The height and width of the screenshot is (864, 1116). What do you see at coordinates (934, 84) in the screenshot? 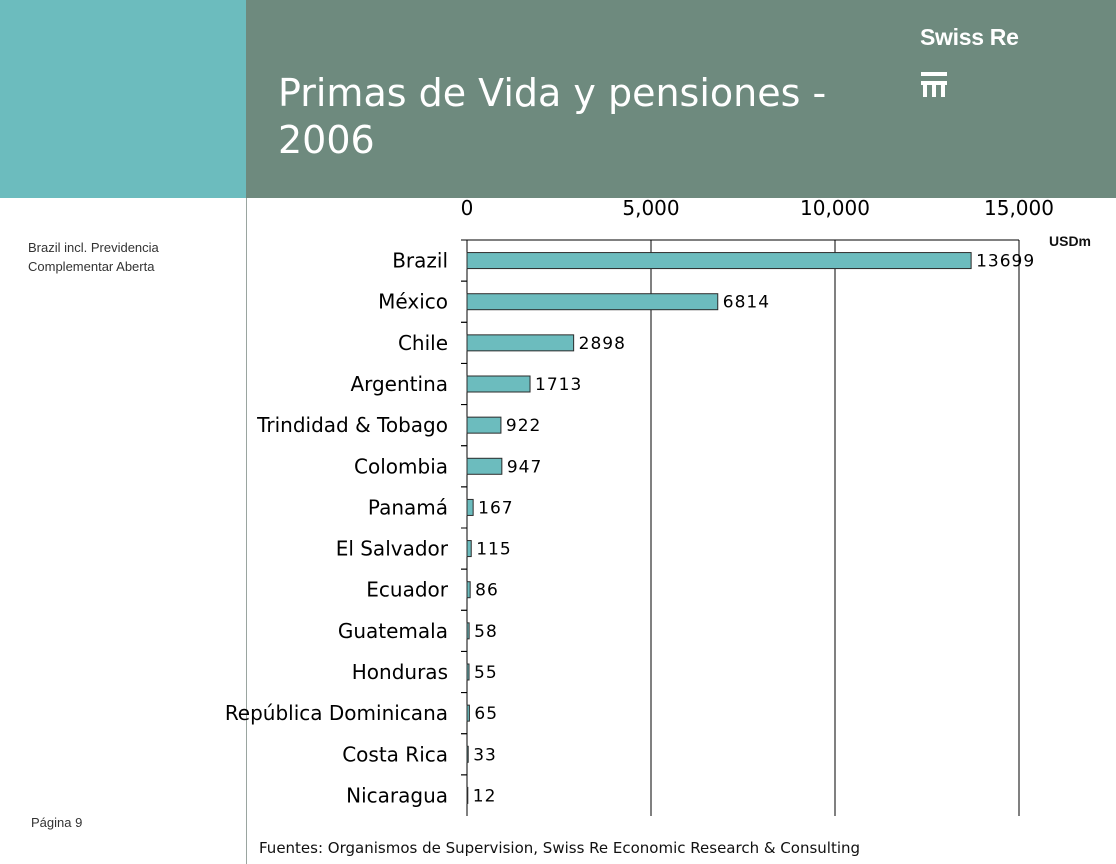
I see `swiss-re-logo-icon` at bounding box center [934, 84].